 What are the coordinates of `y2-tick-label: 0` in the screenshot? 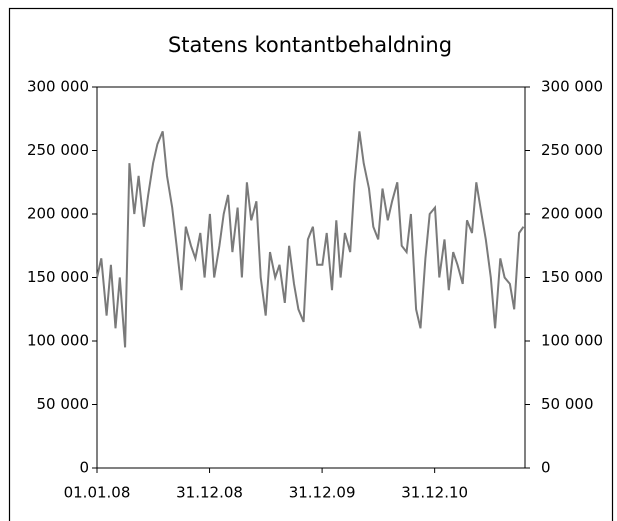 It's located at (546, 468).